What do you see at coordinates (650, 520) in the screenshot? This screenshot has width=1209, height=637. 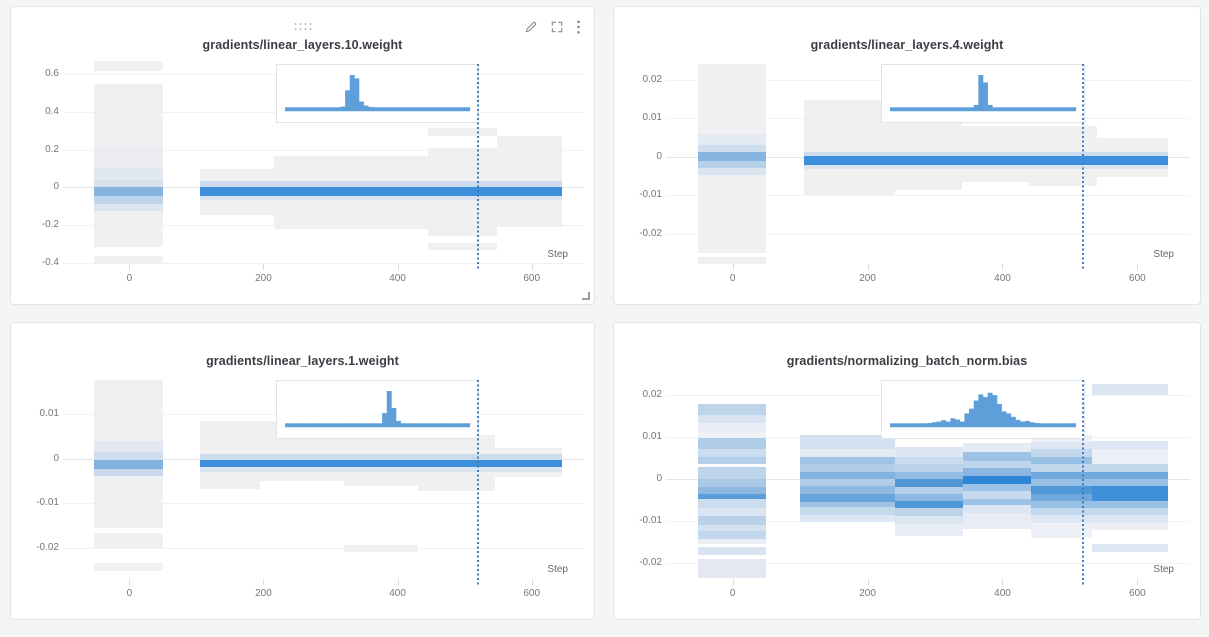 I see `y-tick-label: -0.01` at bounding box center [650, 520].